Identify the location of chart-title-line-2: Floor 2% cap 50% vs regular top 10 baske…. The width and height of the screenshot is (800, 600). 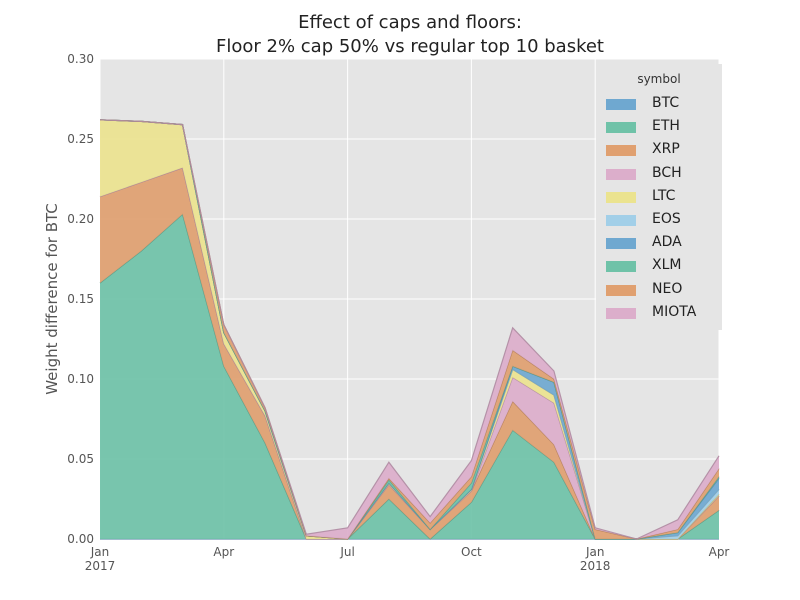
(410, 46).